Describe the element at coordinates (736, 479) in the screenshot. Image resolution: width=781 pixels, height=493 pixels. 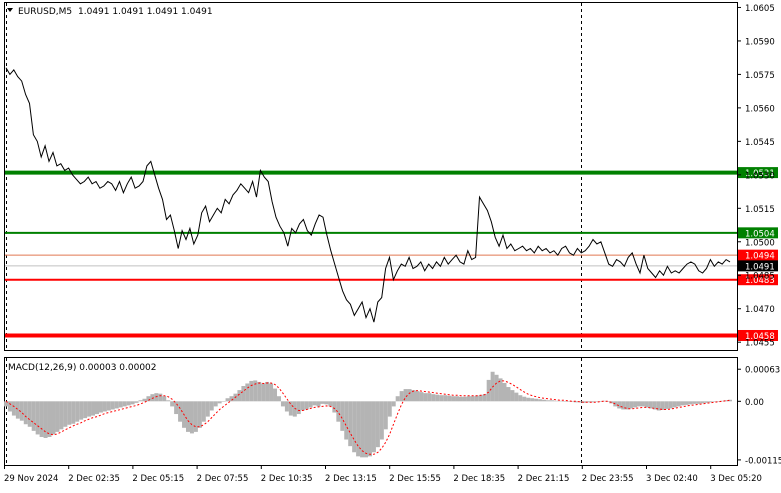
I see `time-tick-label: 3 Dec 05:20` at that location.